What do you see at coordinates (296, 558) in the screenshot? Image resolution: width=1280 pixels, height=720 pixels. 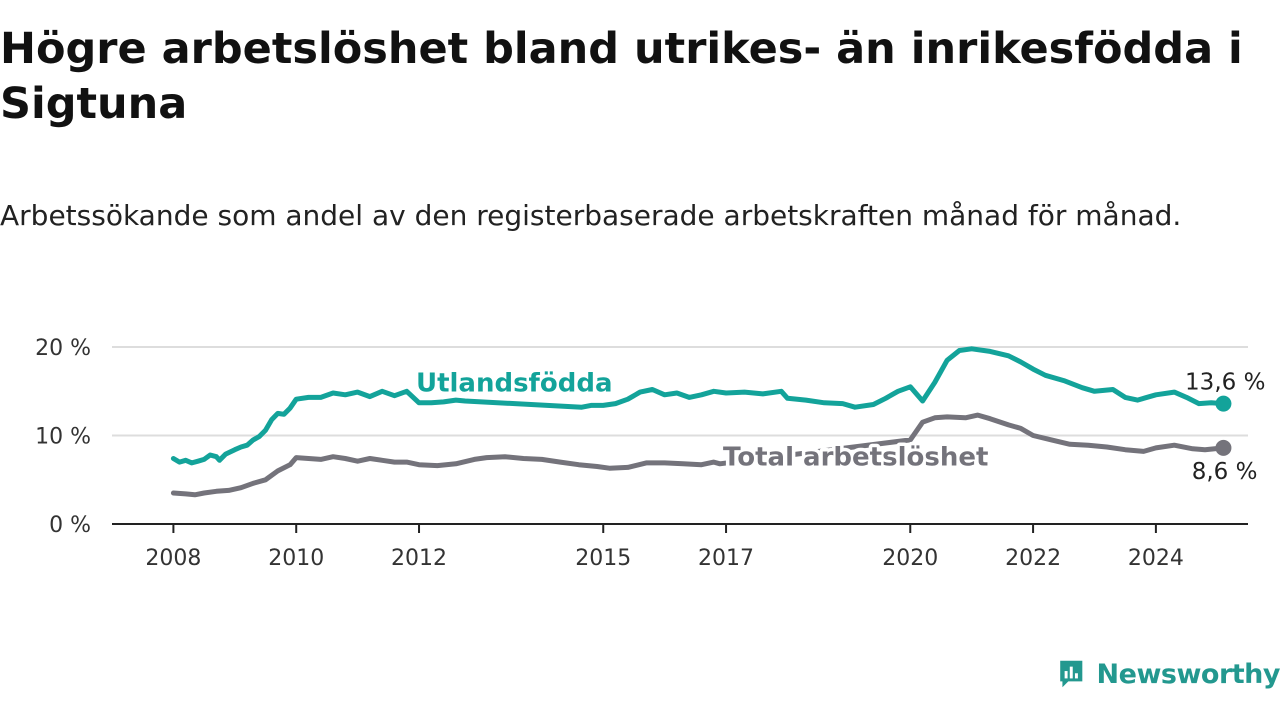 I see `x-tick-label: 2010` at bounding box center [296, 558].